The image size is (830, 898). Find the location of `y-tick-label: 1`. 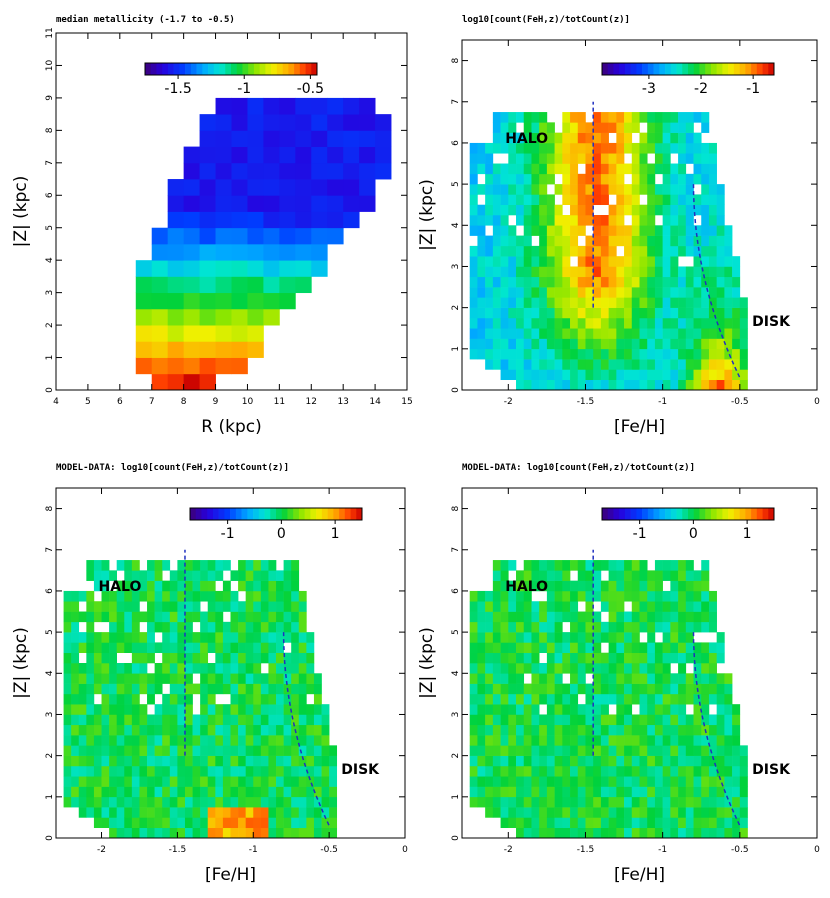

y-tick-label: 1 is located at coordinates (50, 358).